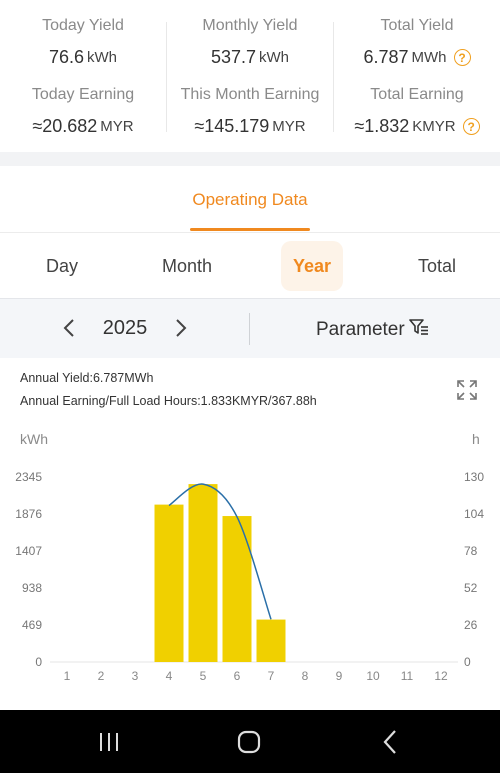  What do you see at coordinates (250, 94) in the screenshot?
I see `month-earning-label: This Month Earning` at bounding box center [250, 94].